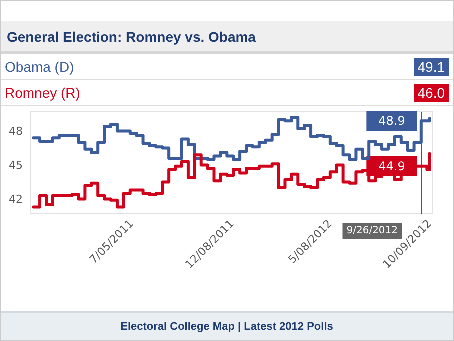 The height and width of the screenshot is (341, 454). I want to click on text: 46.0, so click(431, 93).